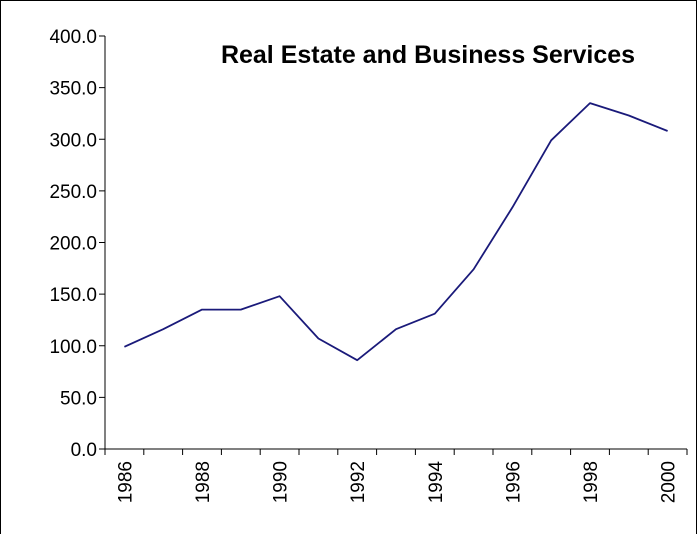 The width and height of the screenshot is (699, 535). What do you see at coordinates (73, 244) in the screenshot?
I see `y-tick-label: 200.0` at bounding box center [73, 244].